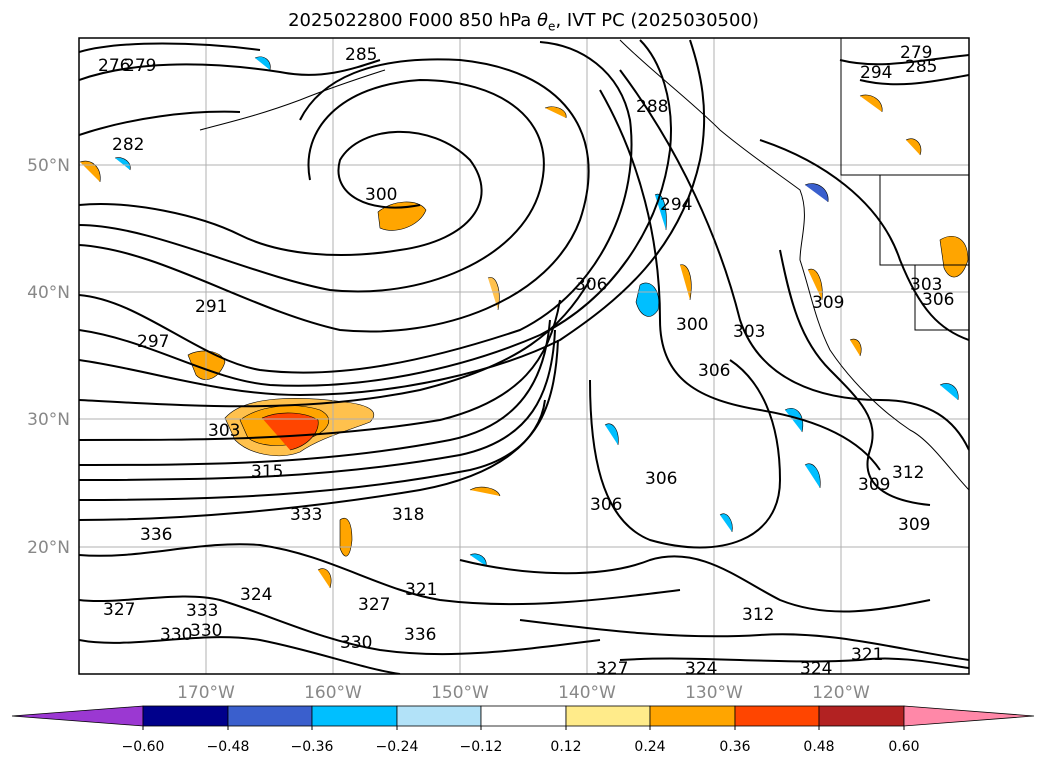 Image resolution: width=1047 pixels, height=767 pixels. Describe the element at coordinates (228, 747) in the screenshot. I see `colorbar-tick: −0.48` at that location.